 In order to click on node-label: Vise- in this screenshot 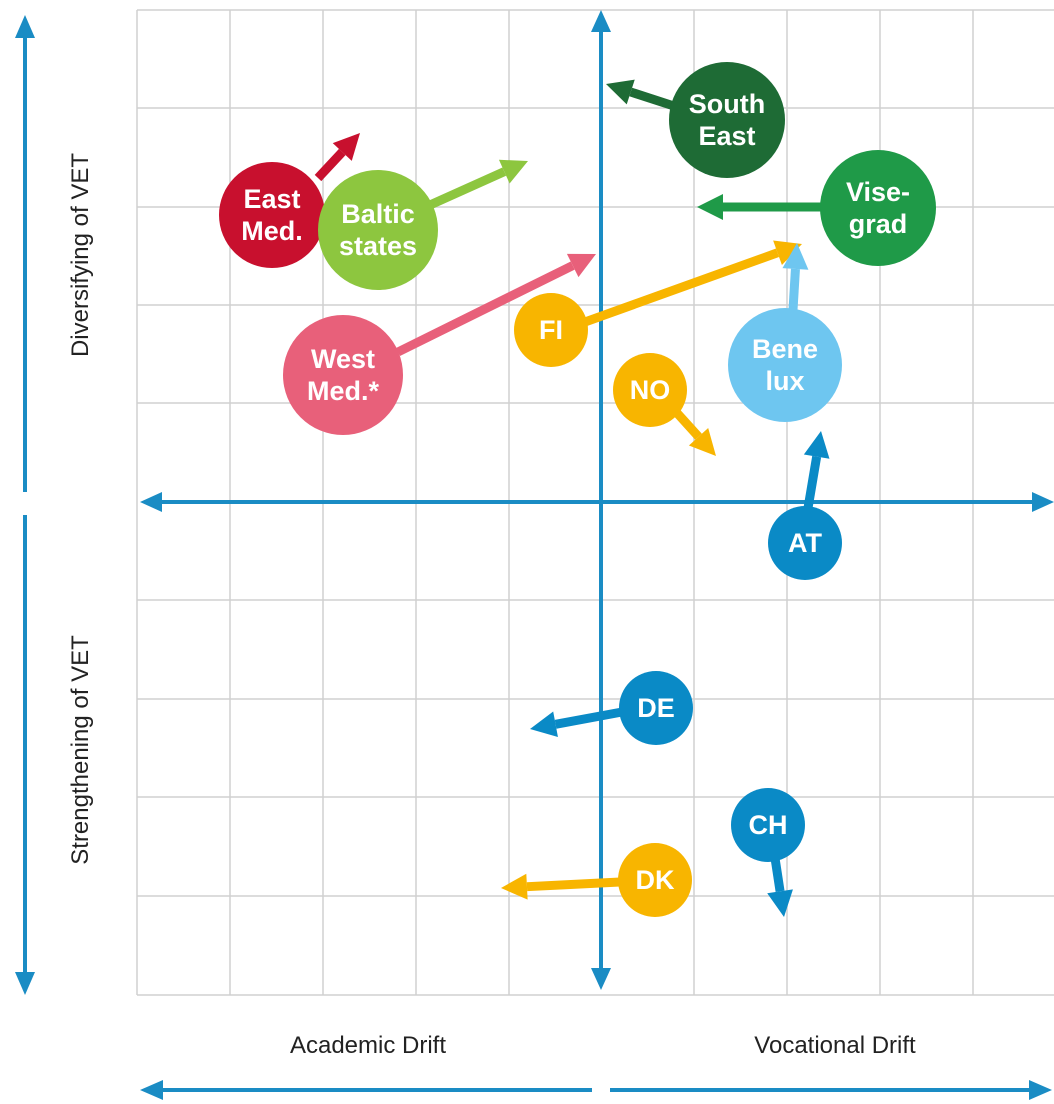, I will do `click(878, 192)`.